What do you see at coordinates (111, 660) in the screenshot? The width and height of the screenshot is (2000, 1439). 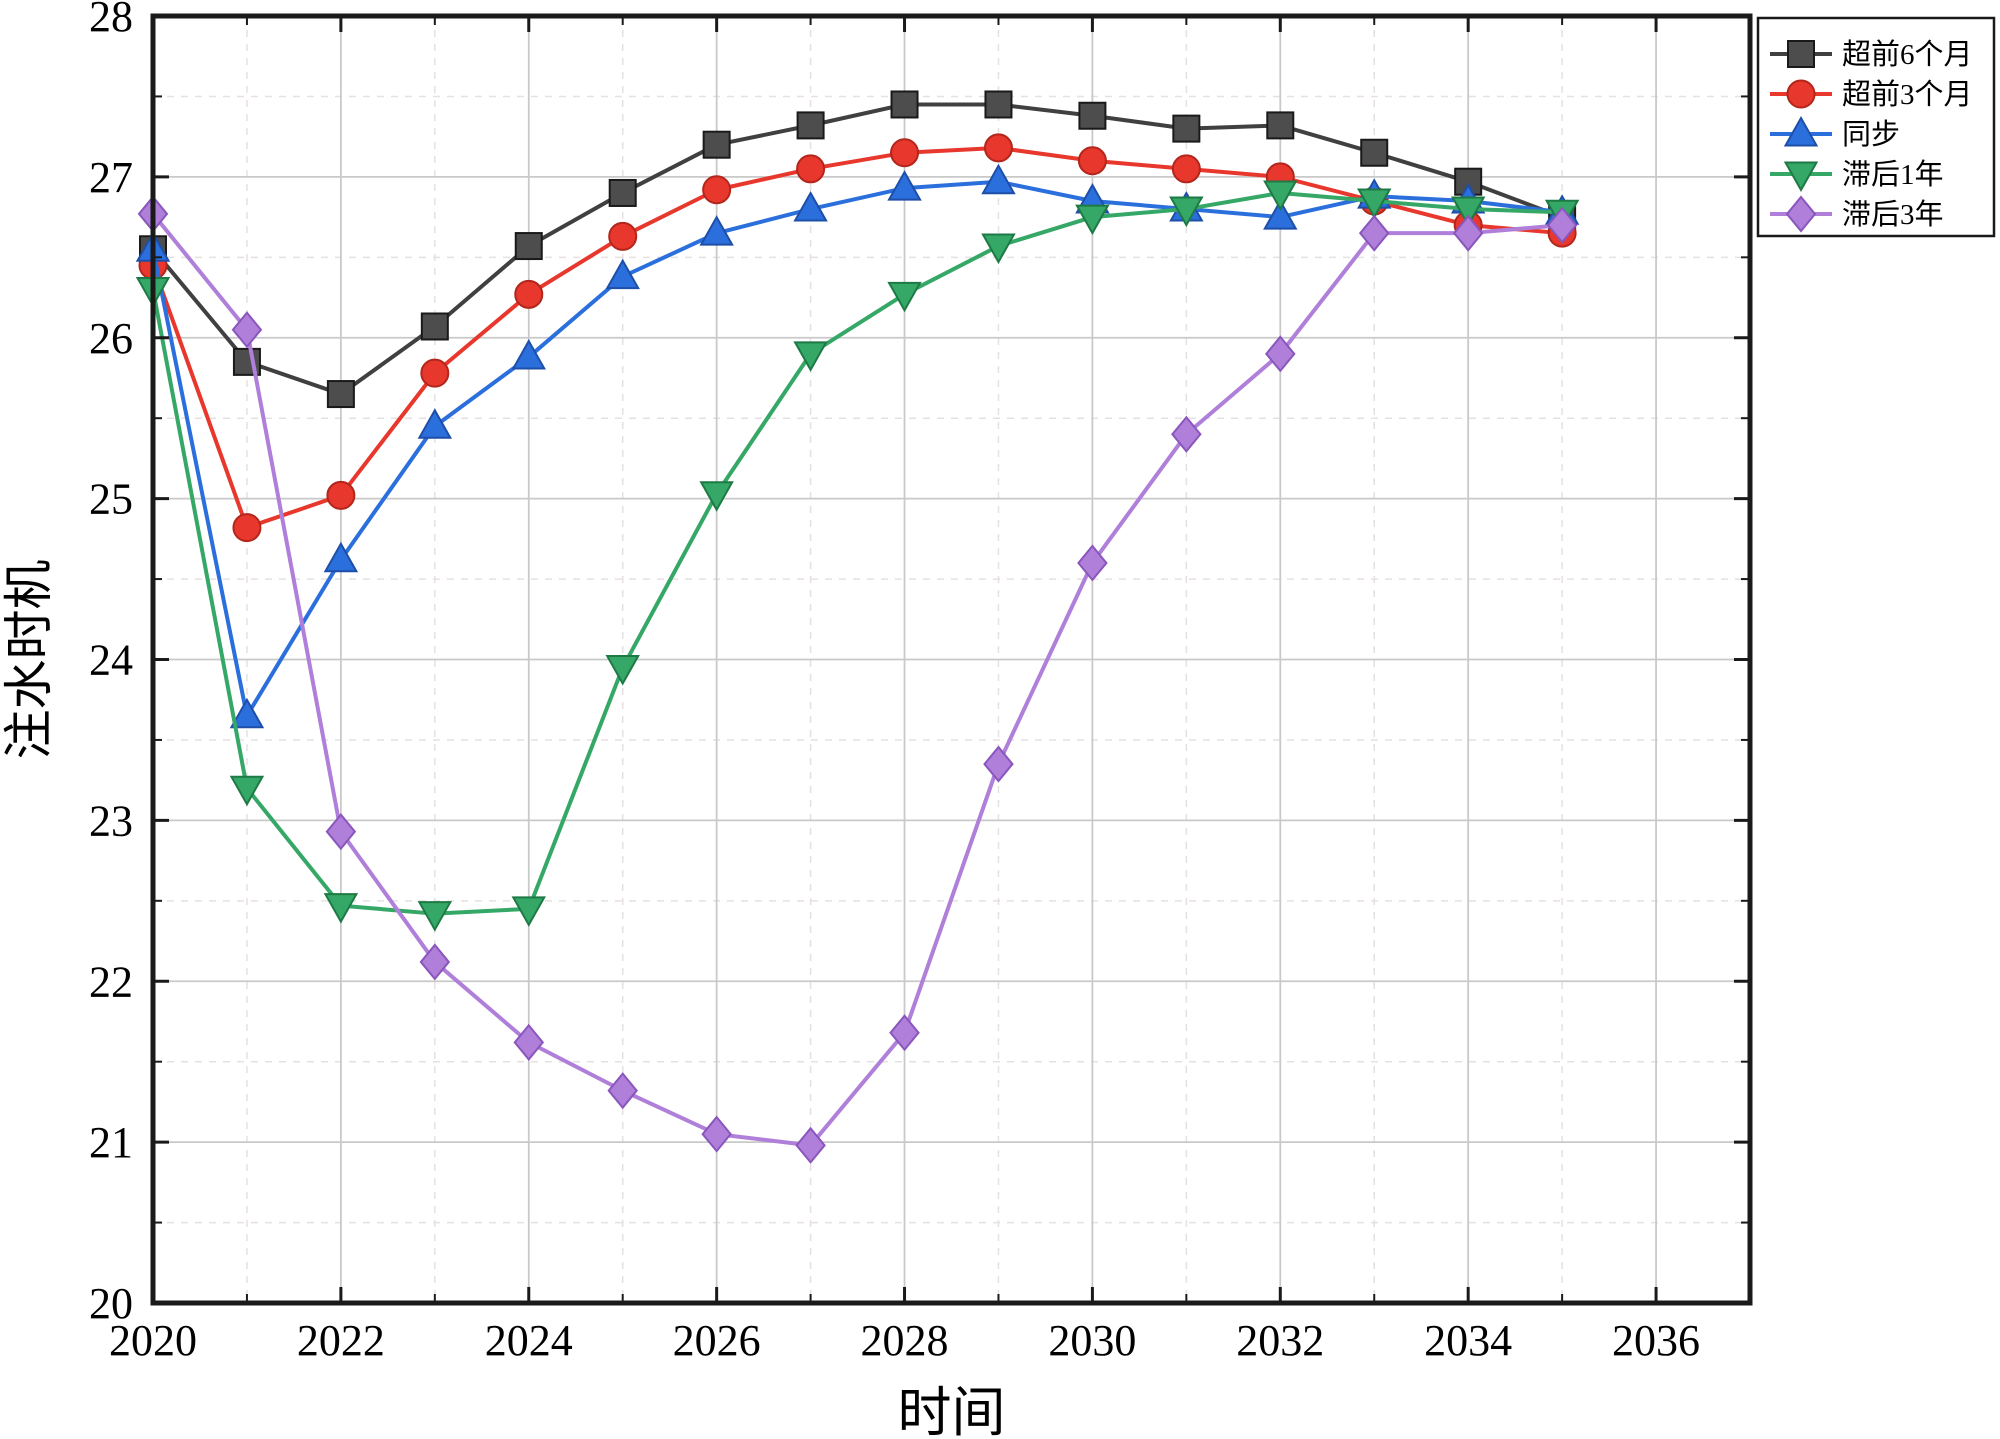 I see `y-tick-label: 24` at bounding box center [111, 660].